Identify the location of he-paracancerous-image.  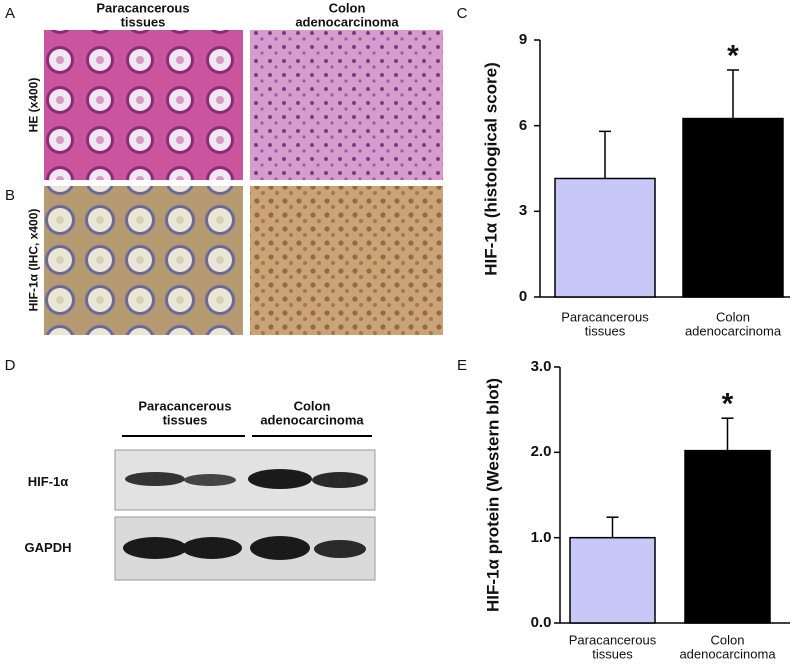
(143, 105).